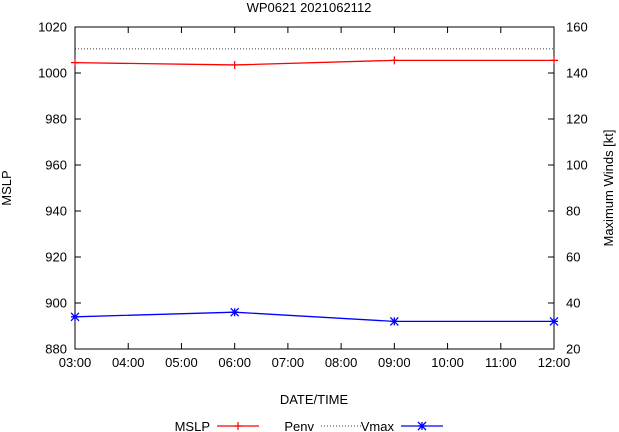 The width and height of the screenshot is (619, 432). I want to click on y2-tick-label: 140, so click(577, 73).